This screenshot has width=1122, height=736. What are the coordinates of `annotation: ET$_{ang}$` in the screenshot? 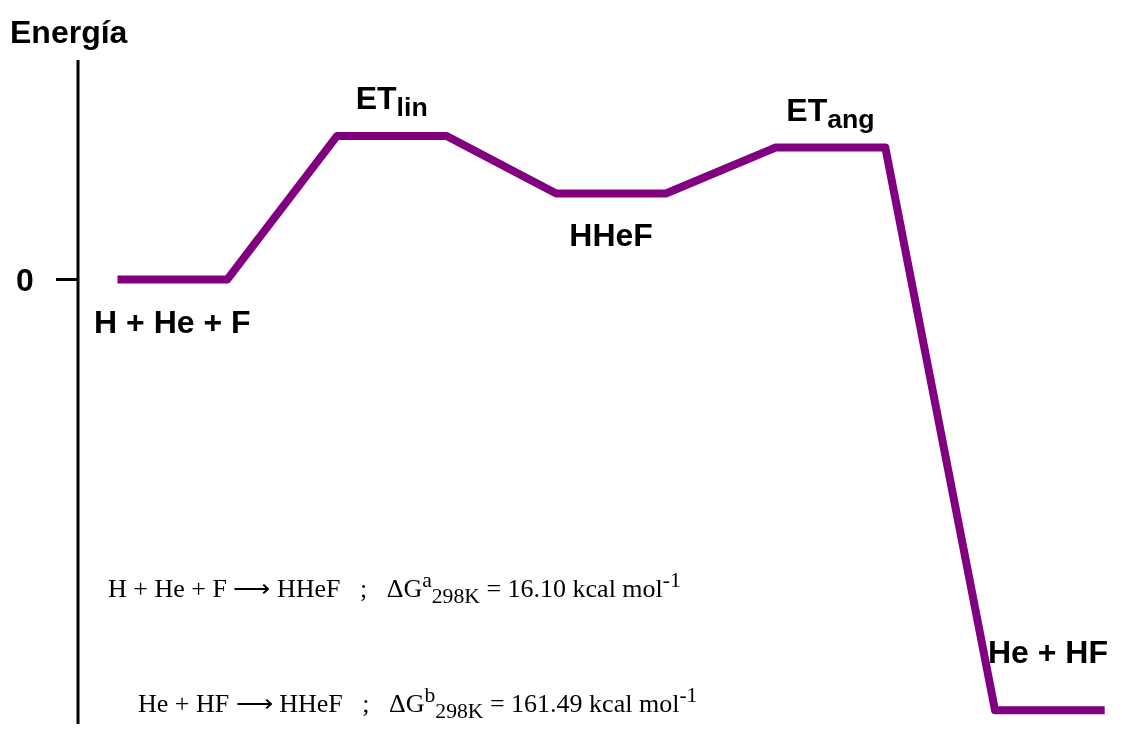 It's located at (830, 113).